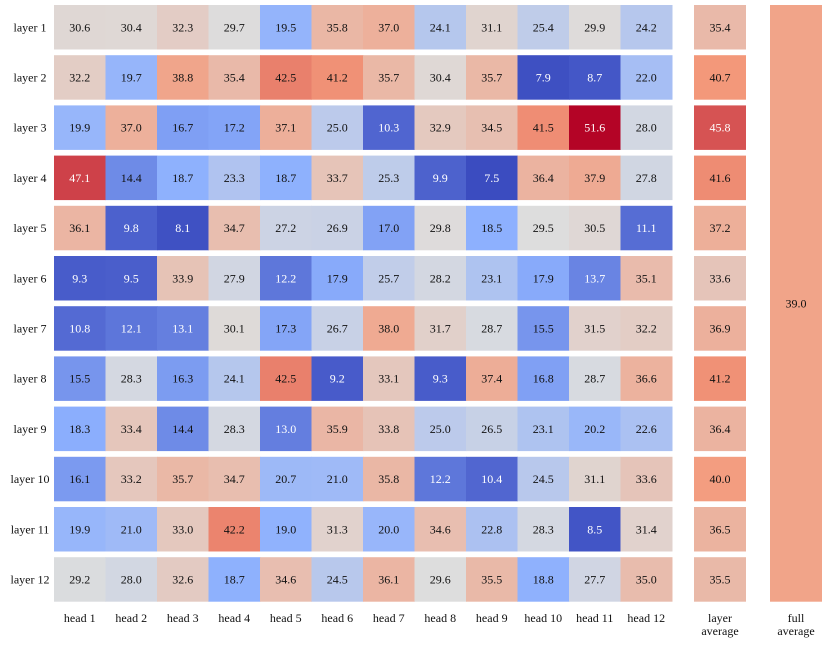  What do you see at coordinates (796, 303) in the screenshot?
I see `full-average-cell` at bounding box center [796, 303].